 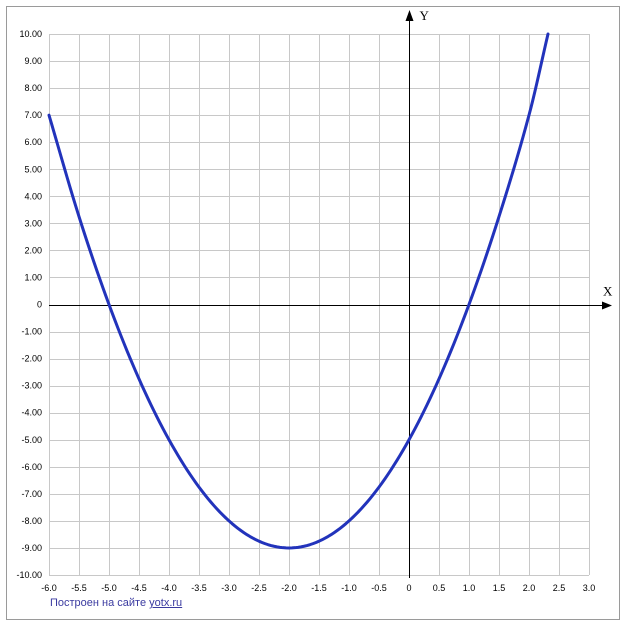 What do you see at coordinates (33, 196) in the screenshot?
I see `y-tick-label: 4.00` at bounding box center [33, 196].